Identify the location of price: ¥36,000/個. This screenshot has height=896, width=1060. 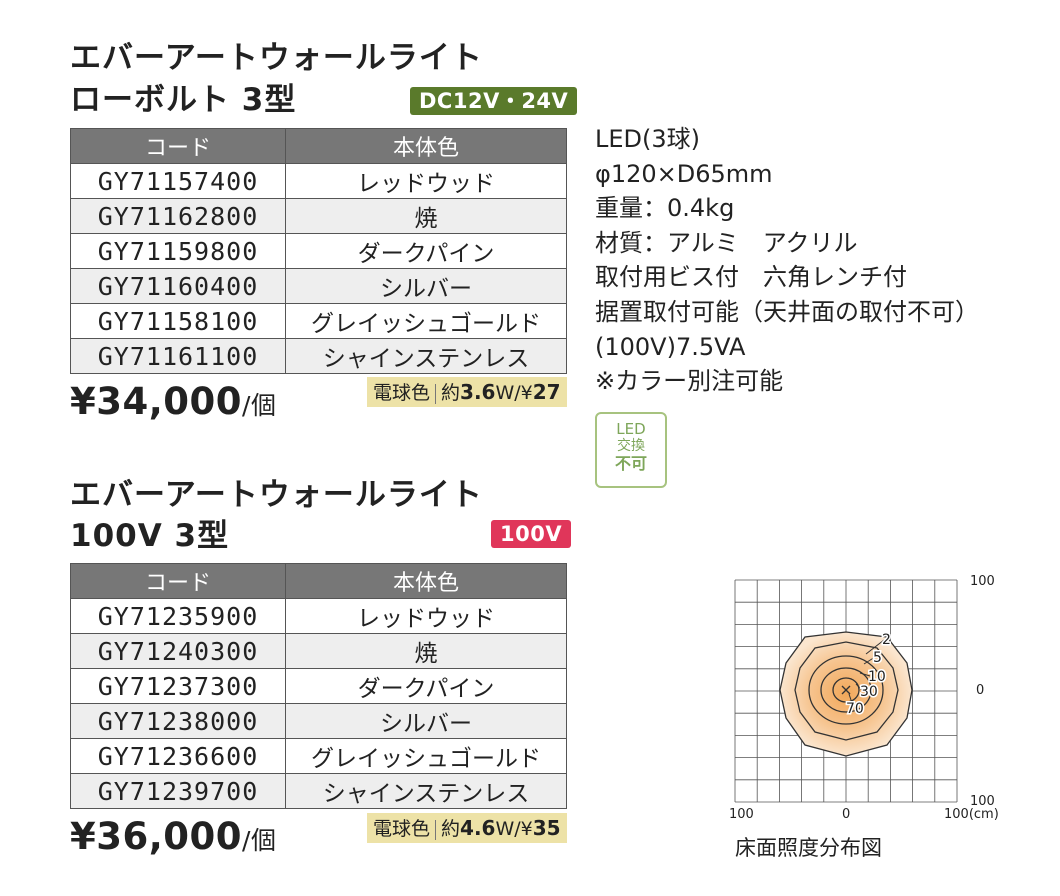
(173, 836).